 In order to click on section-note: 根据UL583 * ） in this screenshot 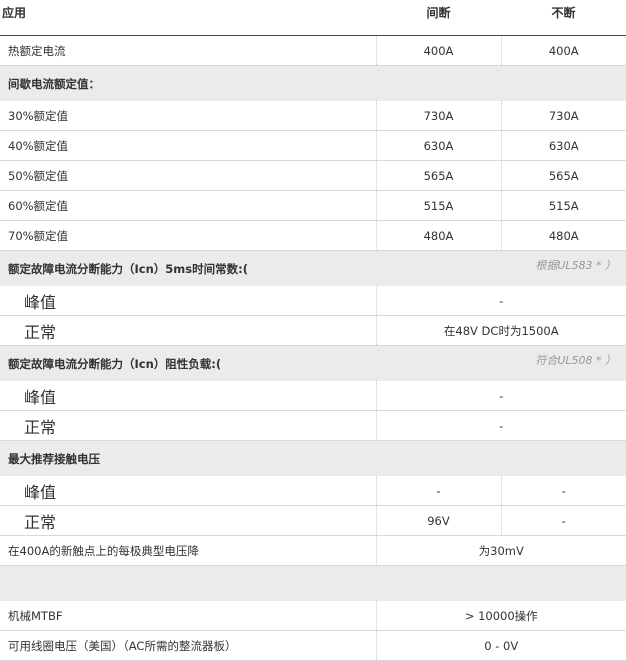, I will do `click(501, 268)`.